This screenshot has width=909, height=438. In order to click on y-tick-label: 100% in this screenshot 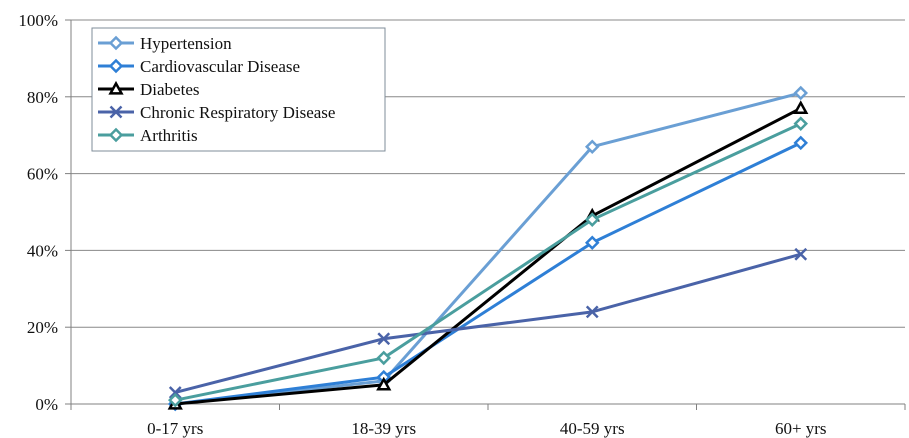, I will do `click(38, 20)`.